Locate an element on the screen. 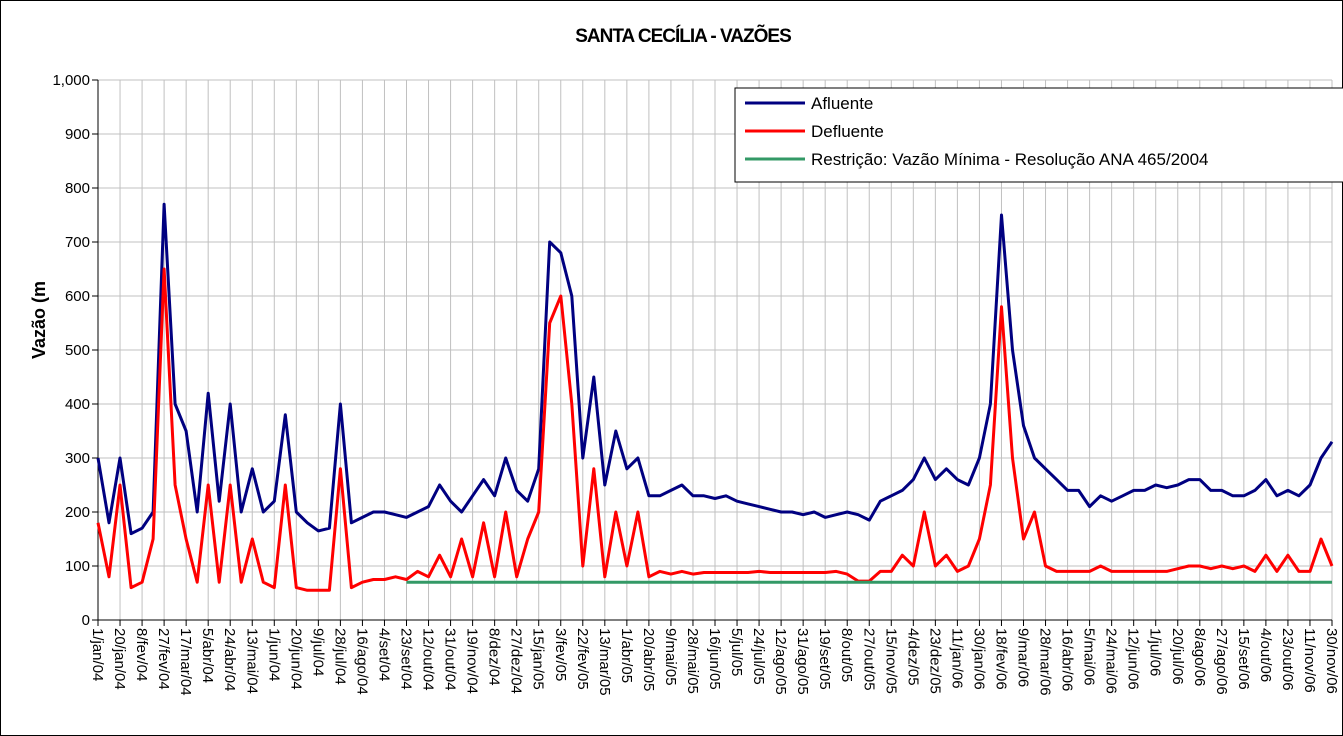 The height and width of the screenshot is (736, 1343). x-tick-label: 8/fev/04 is located at coordinates (141, 654).